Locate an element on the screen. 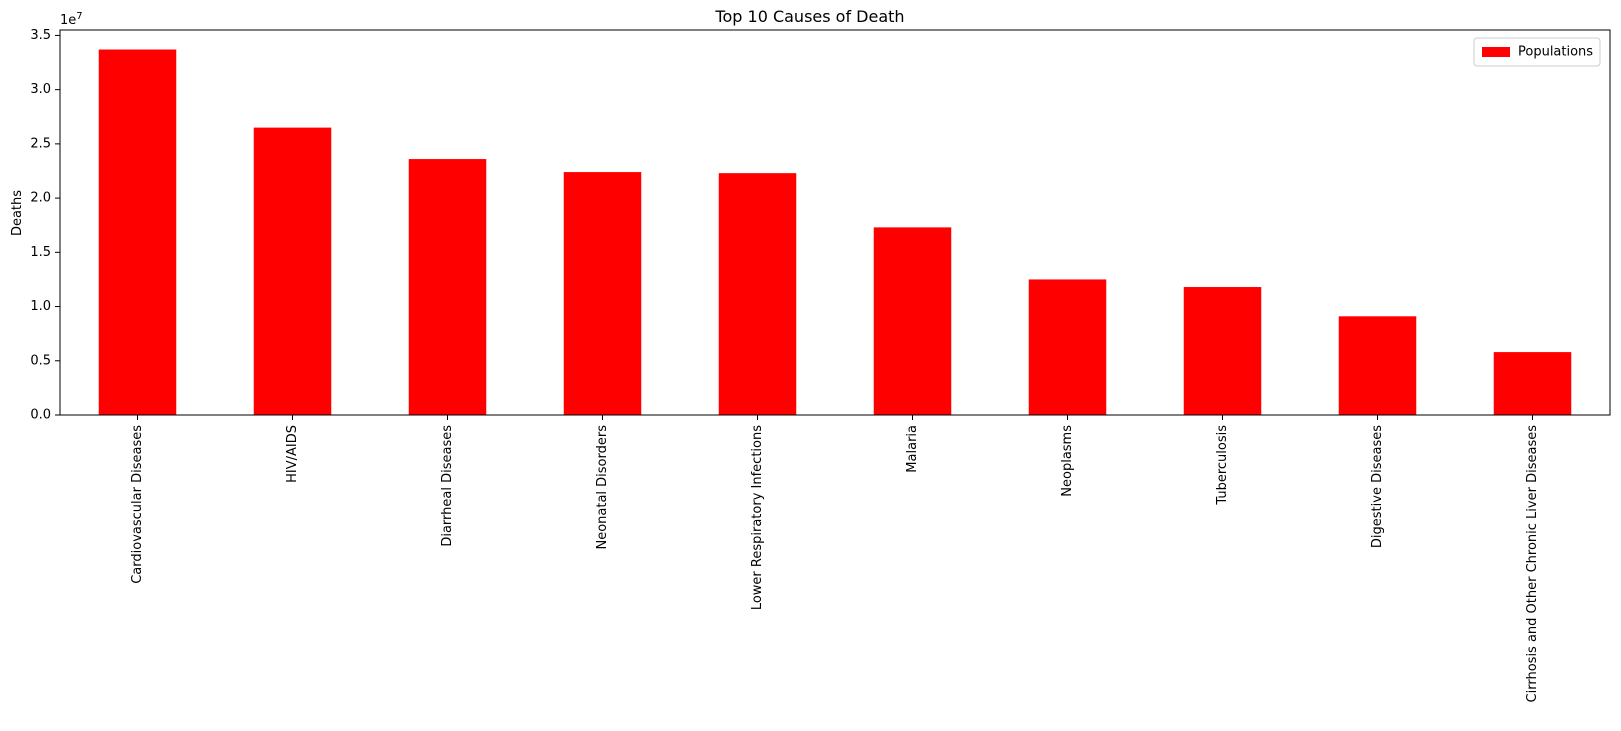 Image resolution: width=1621 pixels, height=731 pixels. x-tick-label: Diarrheal Diseases is located at coordinates (447, 486).